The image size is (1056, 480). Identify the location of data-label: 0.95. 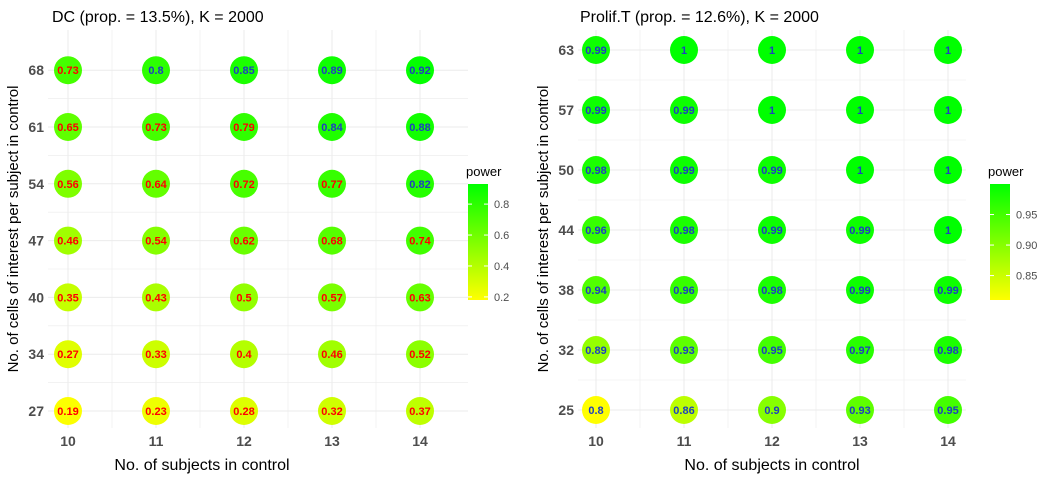
(947, 411).